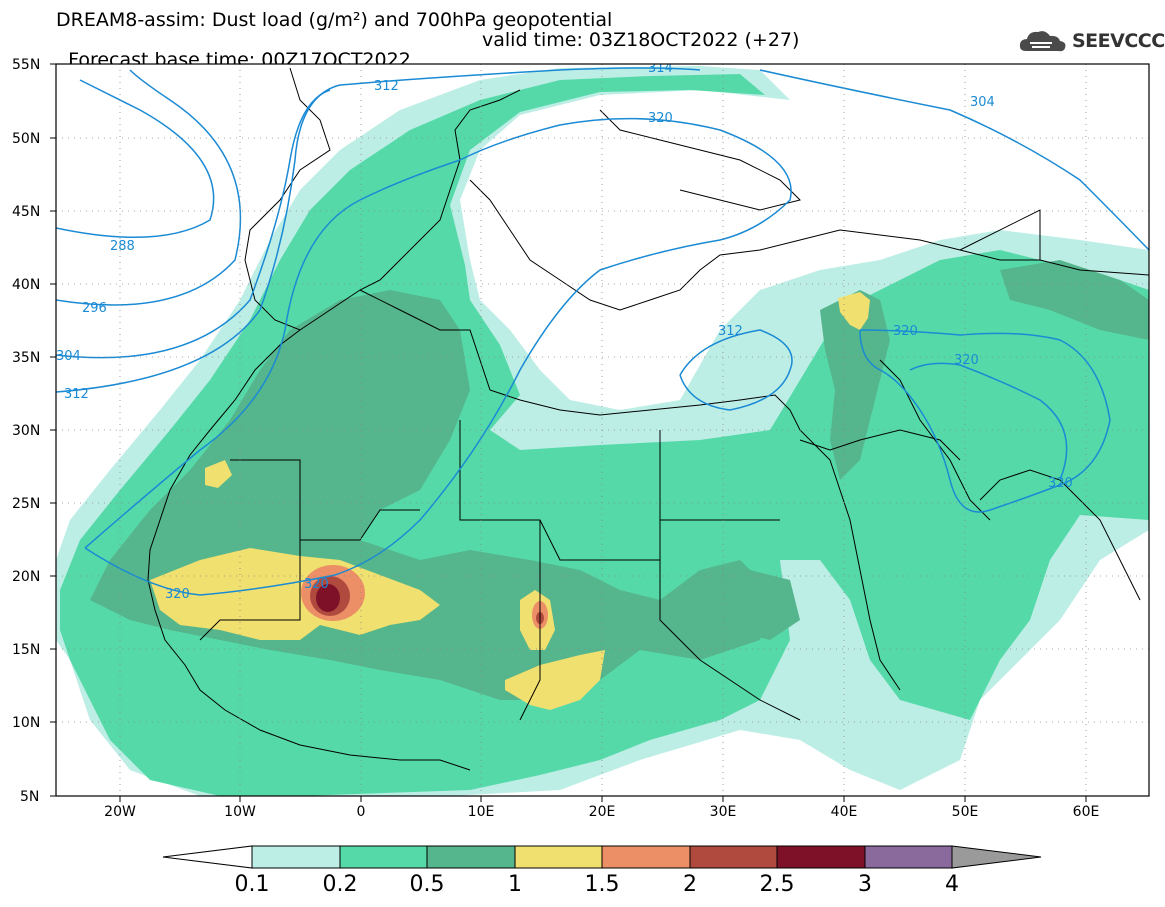  I want to click on colorbar-label: 1, so click(515, 884).